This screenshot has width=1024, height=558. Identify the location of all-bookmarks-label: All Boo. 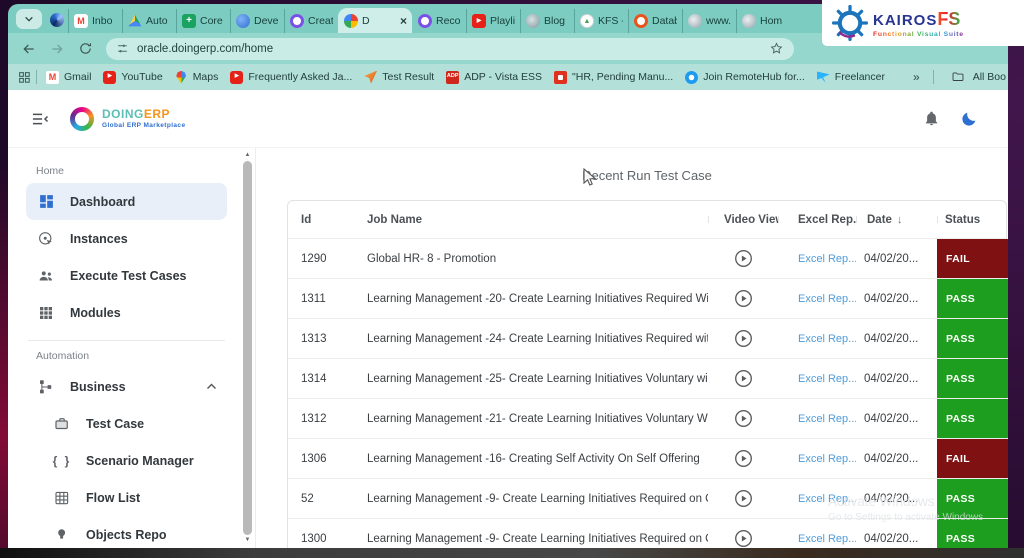
(989, 77).